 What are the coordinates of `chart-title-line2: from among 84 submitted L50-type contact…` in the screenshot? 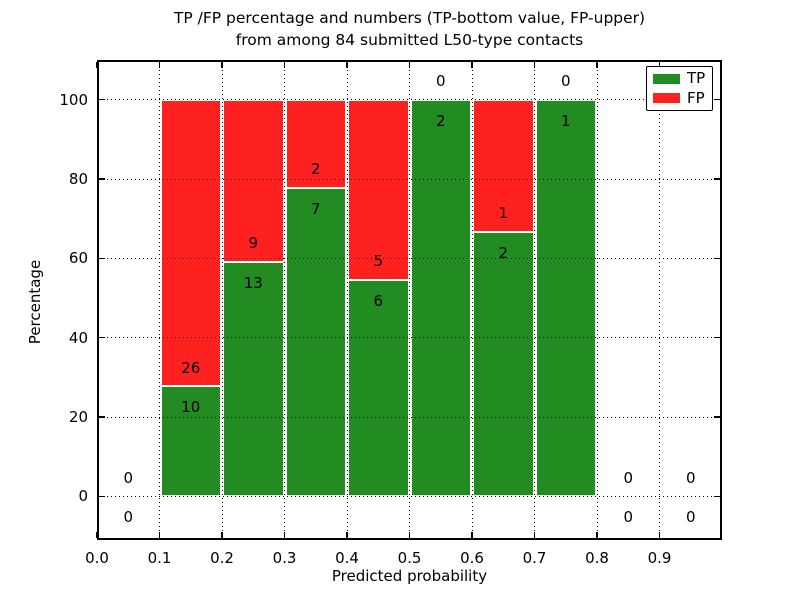 It's located at (409, 40).